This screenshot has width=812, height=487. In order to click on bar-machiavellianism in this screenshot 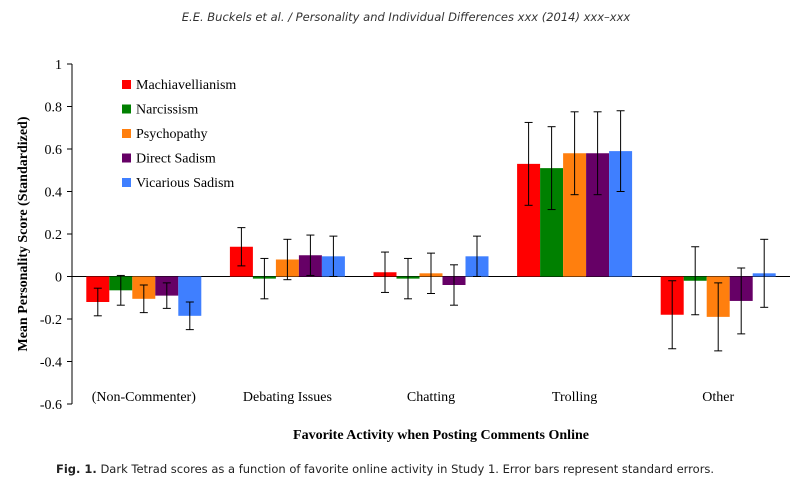, I will do `click(529, 220)`.